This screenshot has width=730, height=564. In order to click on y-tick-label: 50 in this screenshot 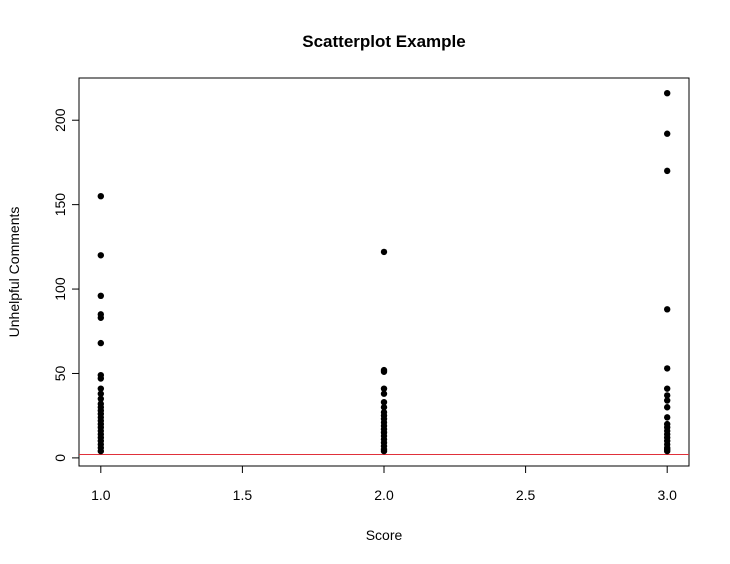, I will do `click(60, 373)`.